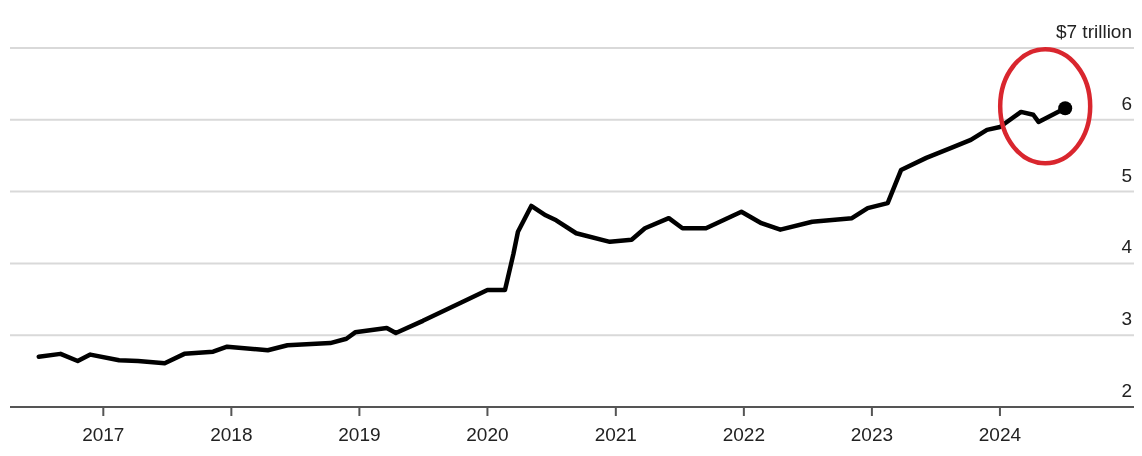 The width and height of the screenshot is (1142, 456). What do you see at coordinates (1127, 247) in the screenshot?
I see `y-tick-label: 4` at bounding box center [1127, 247].